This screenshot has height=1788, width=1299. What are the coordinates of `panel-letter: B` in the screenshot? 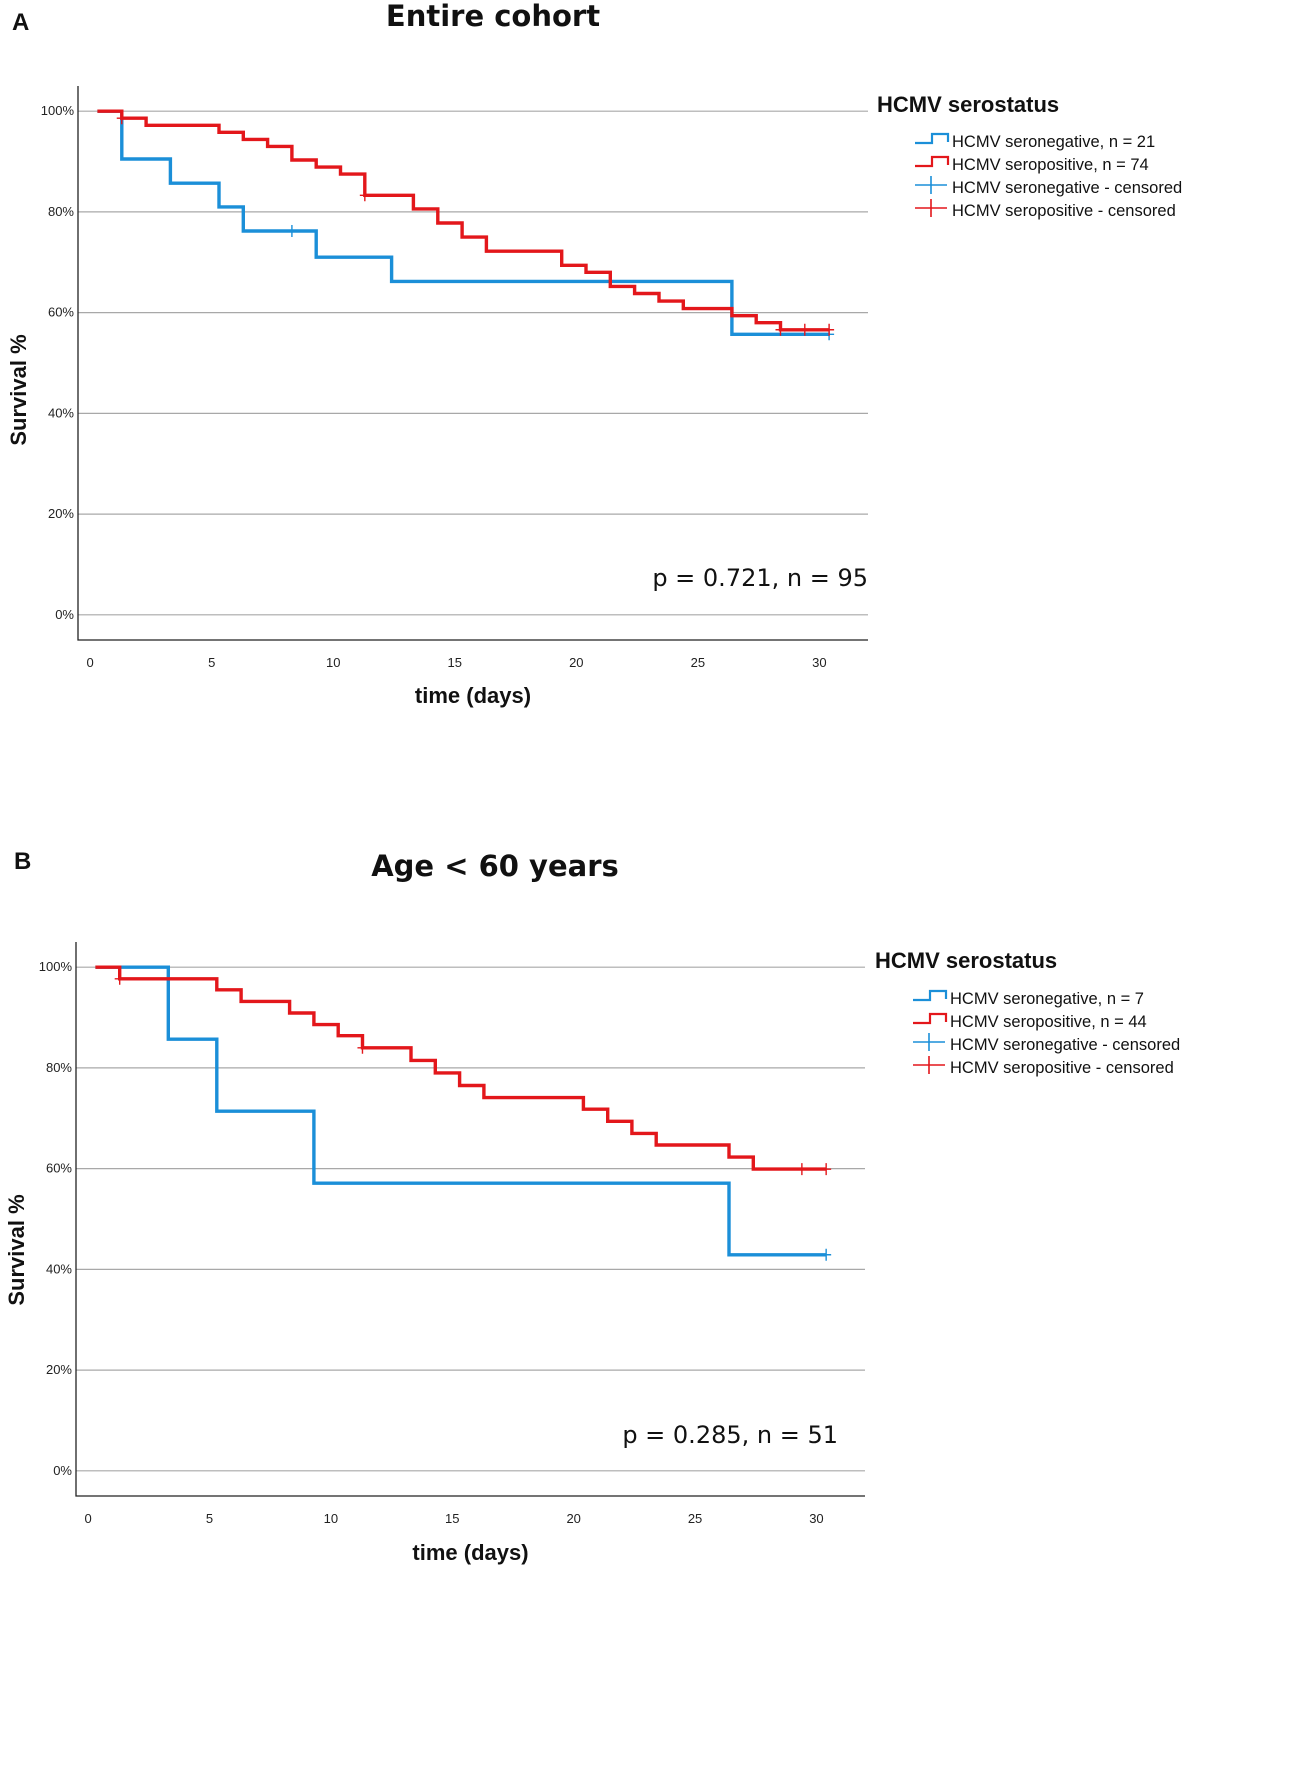 It's located at (22, 861).